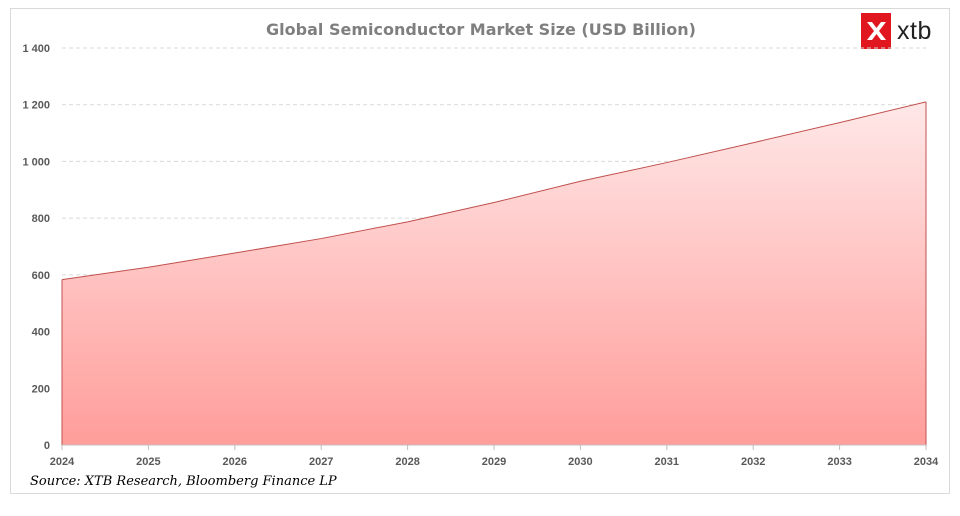 The height and width of the screenshot is (516, 960). I want to click on y-tick-label: 200, so click(41, 389).